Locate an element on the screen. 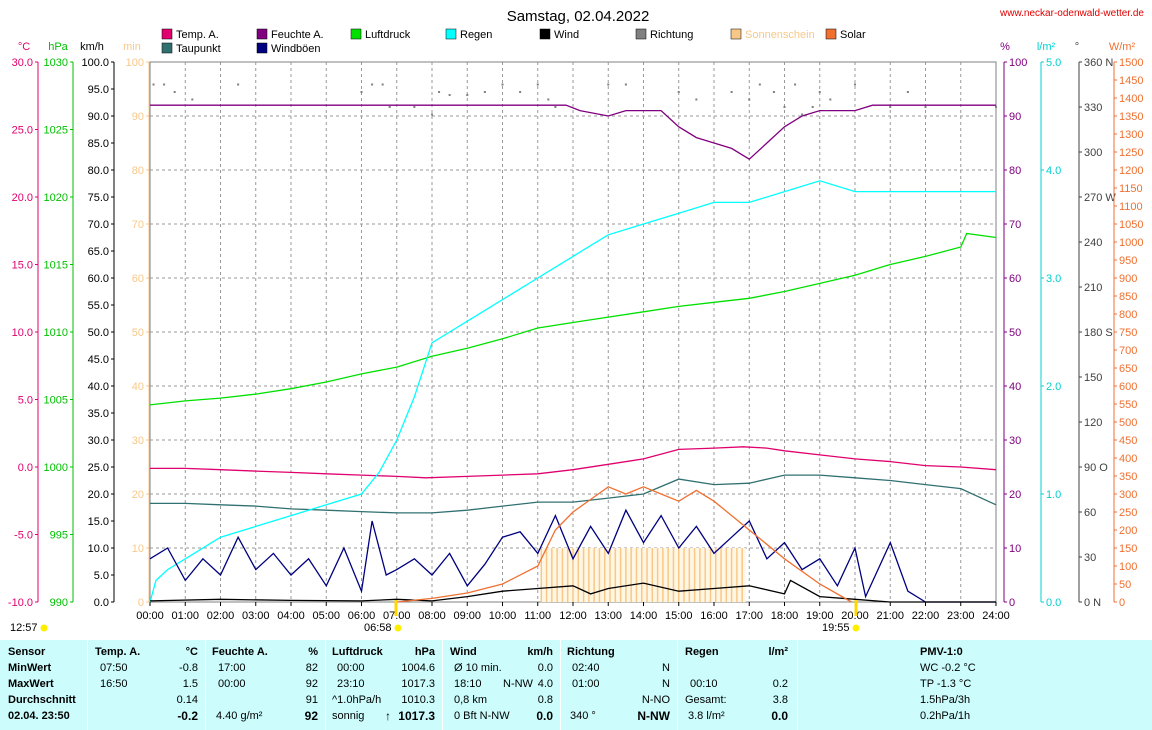 The width and height of the screenshot is (1152, 730). y-tick-label-temp: -5.0 is located at coordinates (23, 536).